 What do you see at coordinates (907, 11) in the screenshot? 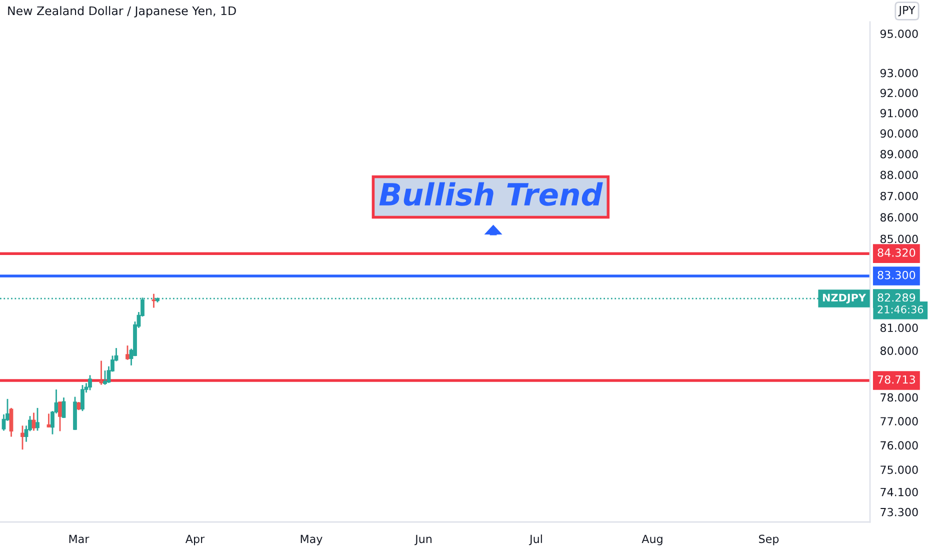
I see `text: JPY` at bounding box center [907, 11].